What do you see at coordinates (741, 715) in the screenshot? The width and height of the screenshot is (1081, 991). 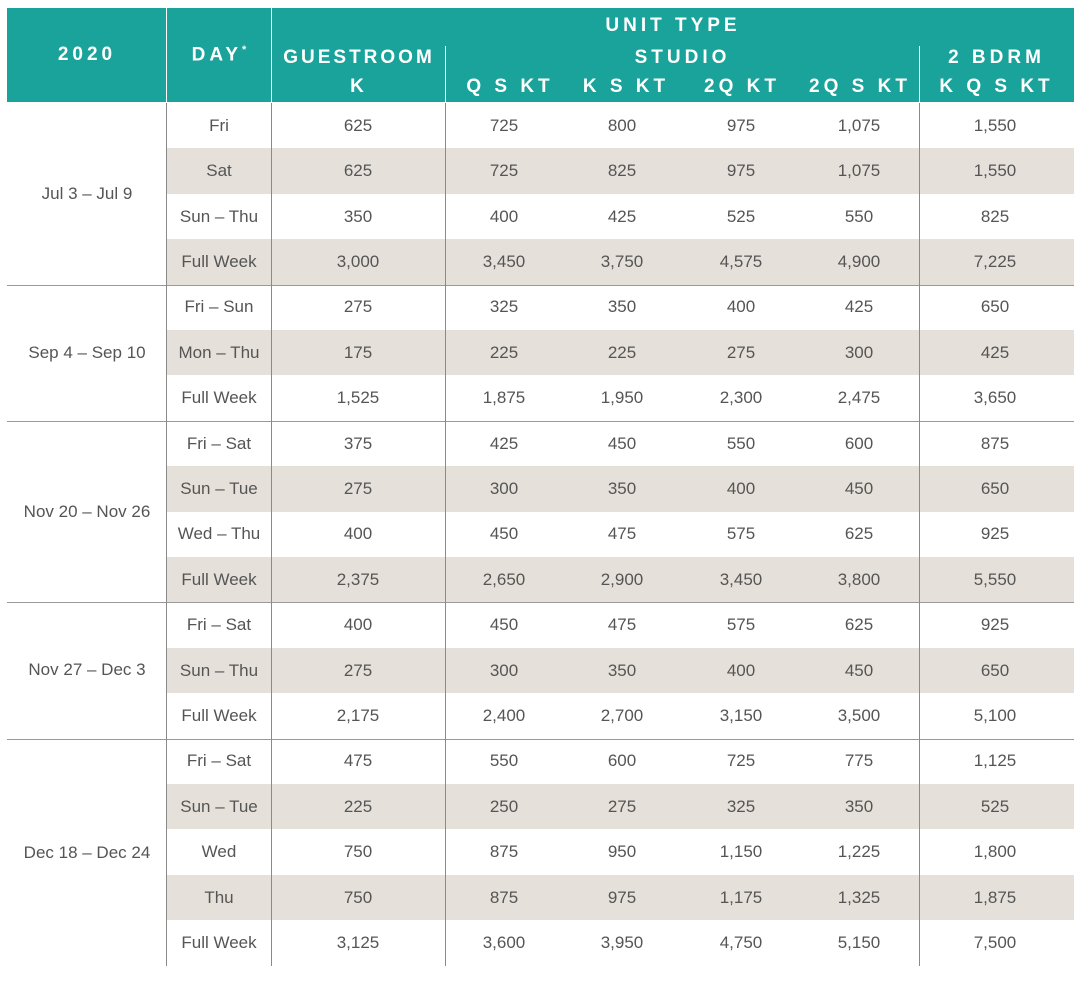 I see `rate-cell: 3,150` at bounding box center [741, 715].